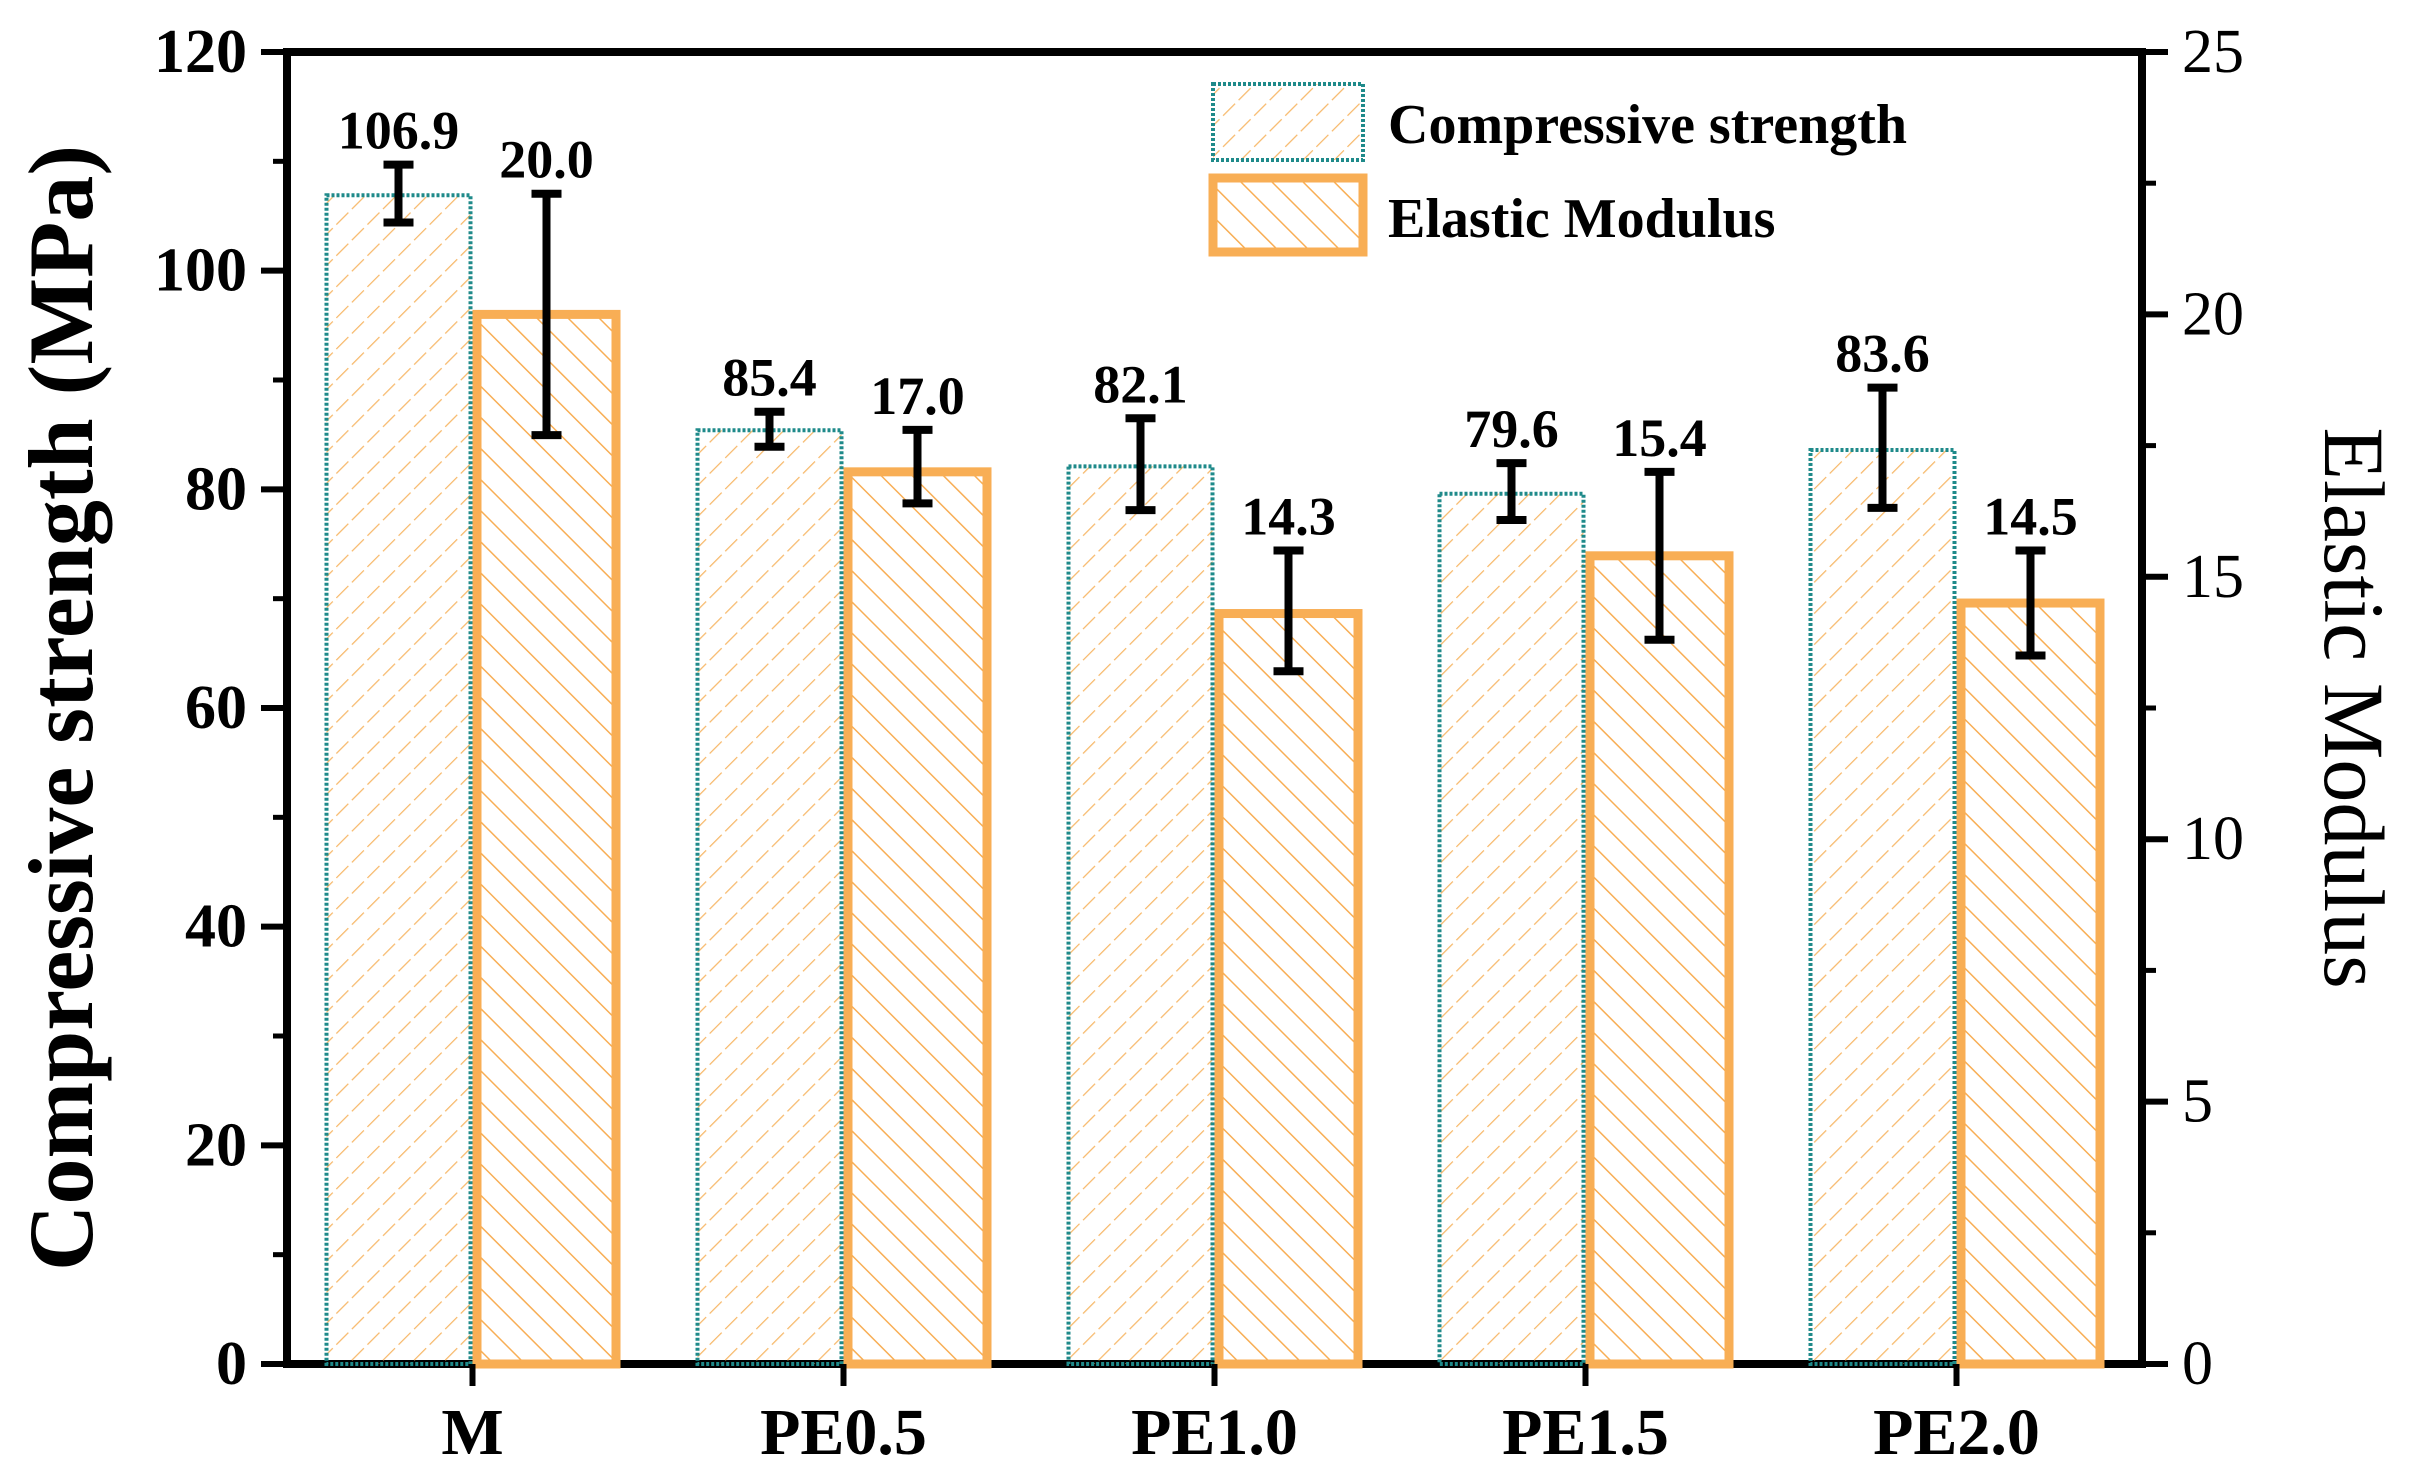 This screenshot has height=1475, width=2409. What do you see at coordinates (231, 1364) in the screenshot?
I see `left-tick-label-0: 0` at bounding box center [231, 1364].